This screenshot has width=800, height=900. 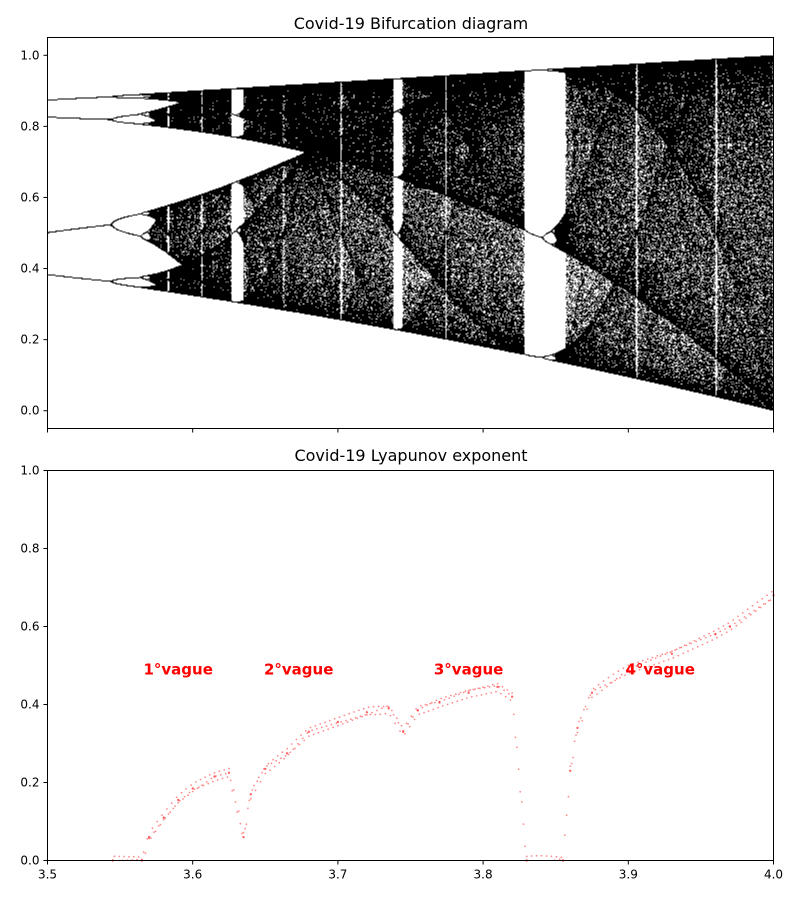 I want to click on y-tick-label: 1.0, so click(x=29, y=471).